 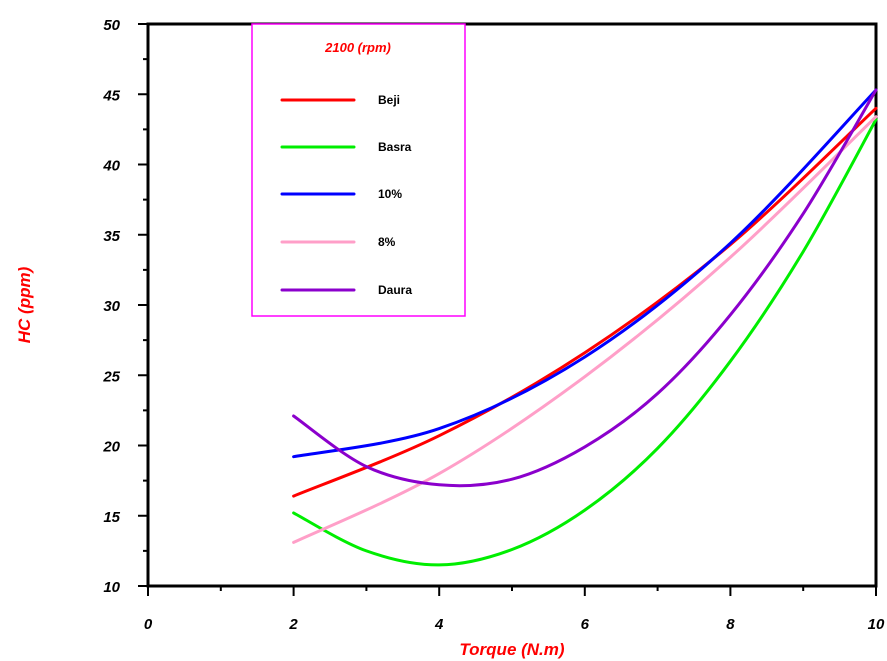 I want to click on y-tick-label: 25, so click(x=111, y=376).